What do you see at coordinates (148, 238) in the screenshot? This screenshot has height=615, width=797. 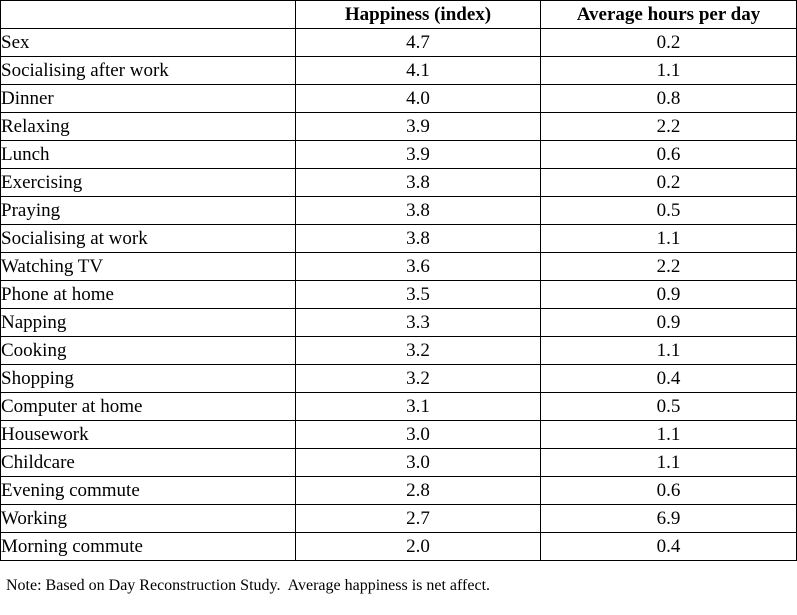 I see `activity-cell: Socialising at work` at bounding box center [148, 238].